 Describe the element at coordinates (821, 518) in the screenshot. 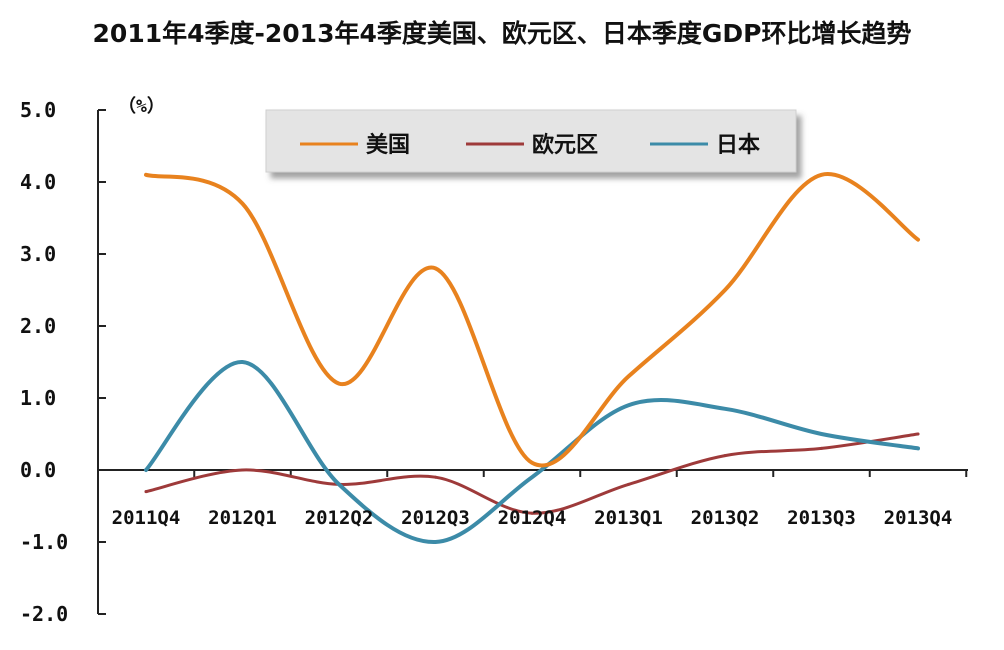

I see `x-category-label: 2013Q3` at that location.